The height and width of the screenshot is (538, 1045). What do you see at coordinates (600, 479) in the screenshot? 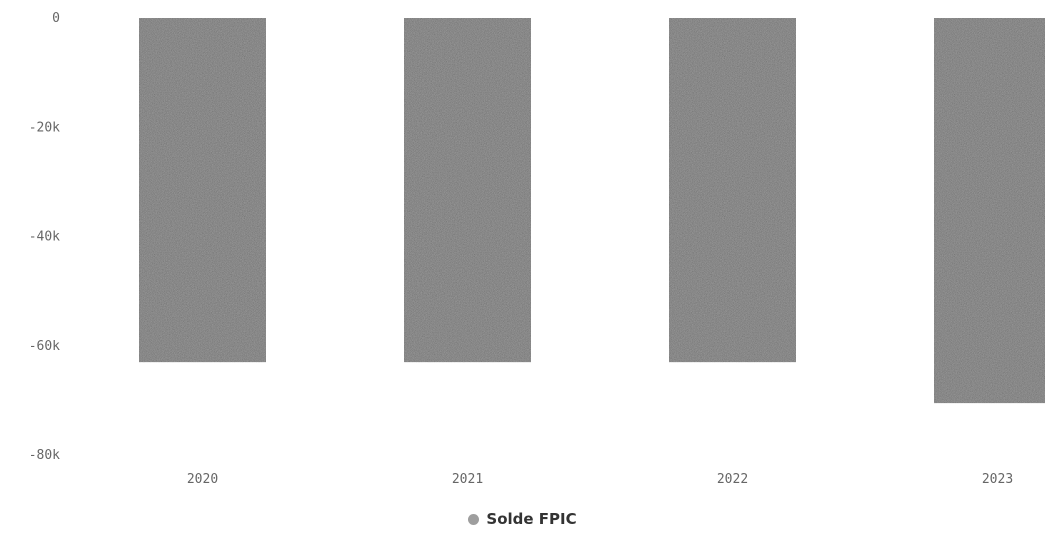
I see `x-axis: 2020 2021 2022 2023` at bounding box center [600, 479].